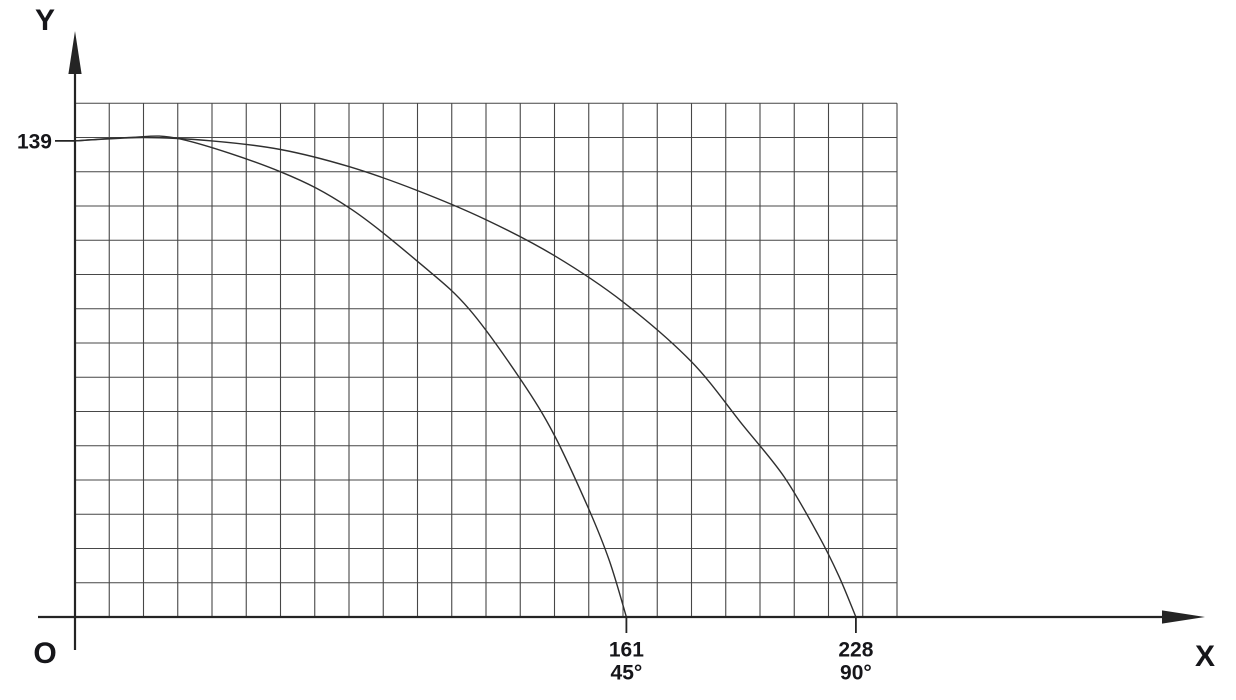 This screenshot has height=700, width=1236. I want to click on origin-label: O, so click(44, 653).